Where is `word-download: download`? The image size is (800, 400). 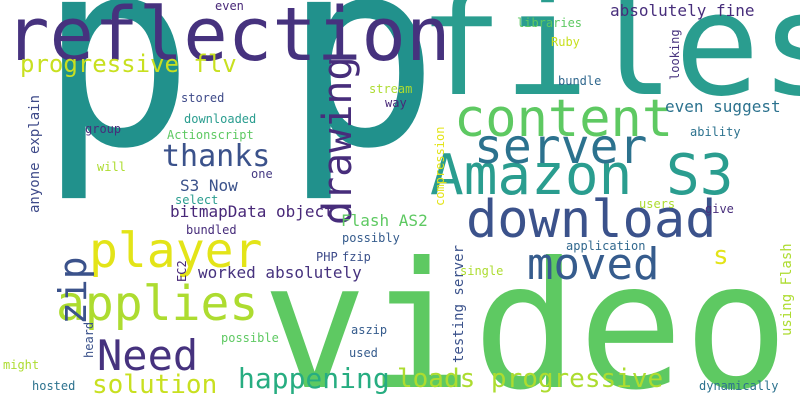
word-download: download is located at coordinates (591, 220).